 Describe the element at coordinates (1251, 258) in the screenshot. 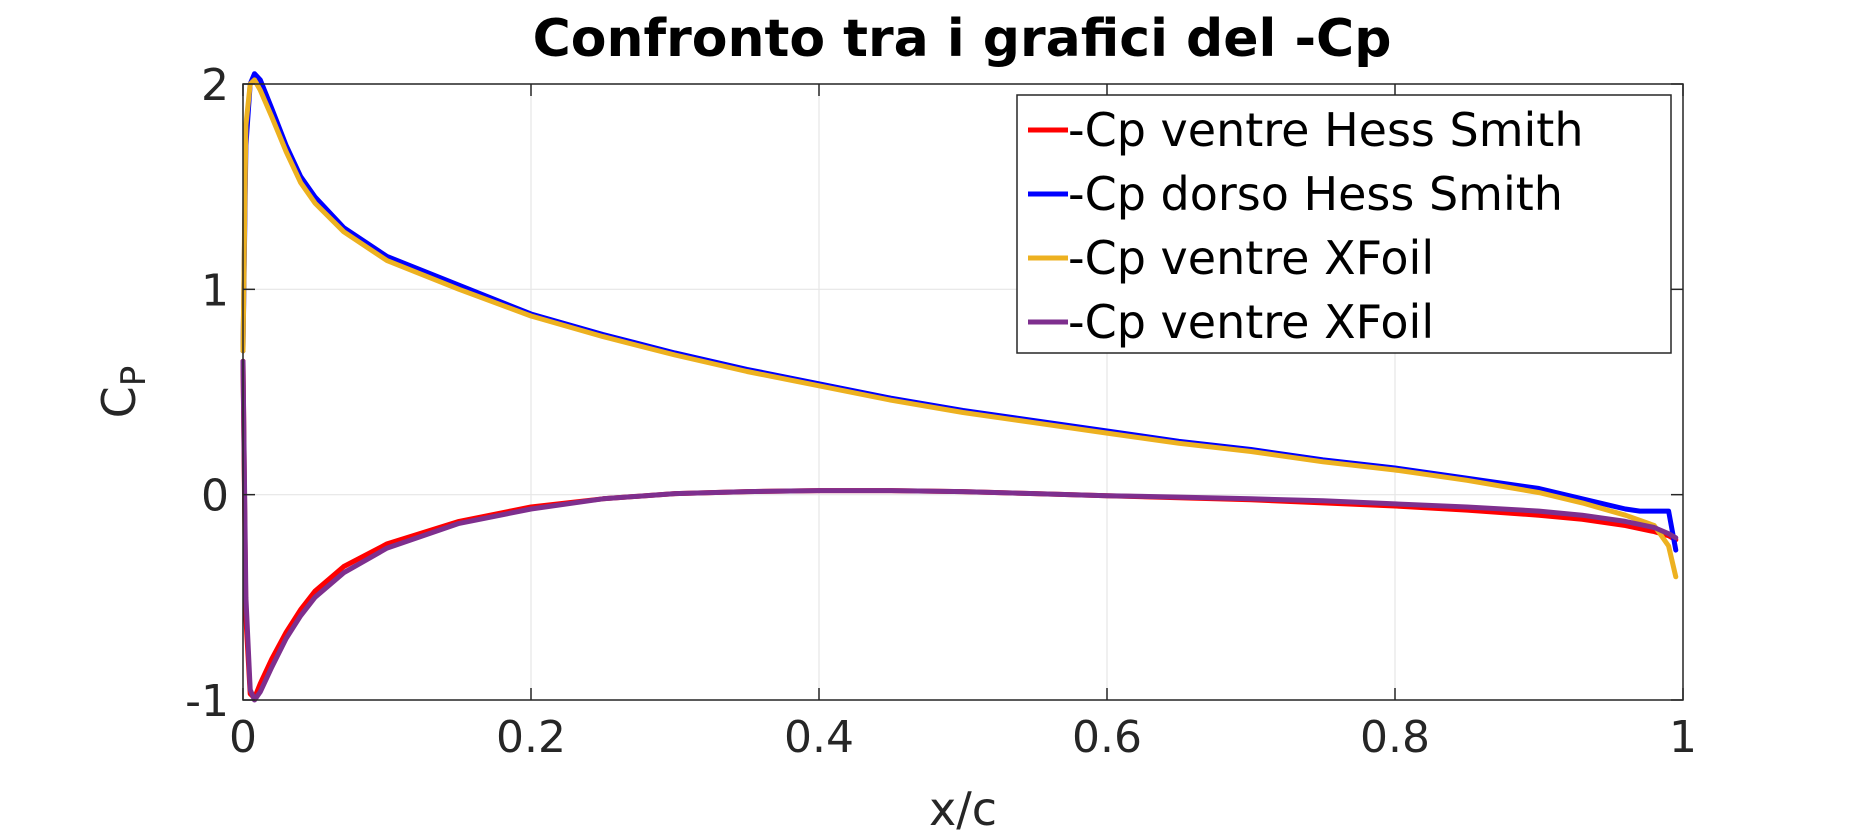

I see `legend-label-3: -Cp ventre XFoil` at that location.